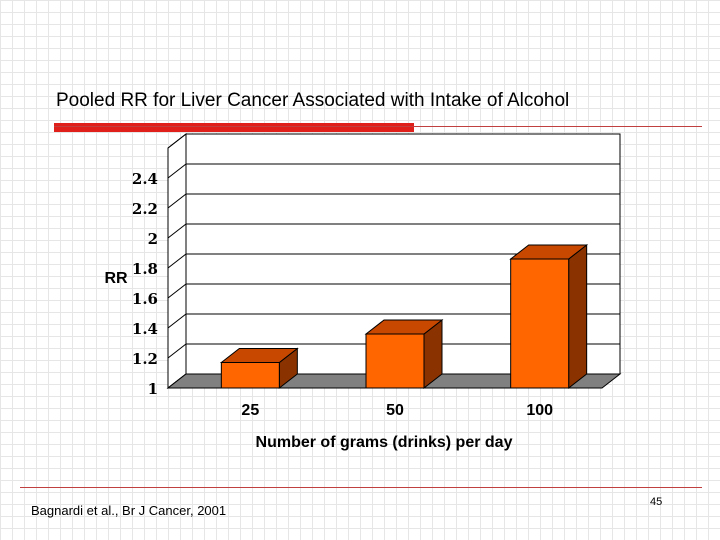  Describe the element at coordinates (129, 510) in the screenshot. I see `citation: Bagnardi et al., Br J Cancer, 2001` at that location.